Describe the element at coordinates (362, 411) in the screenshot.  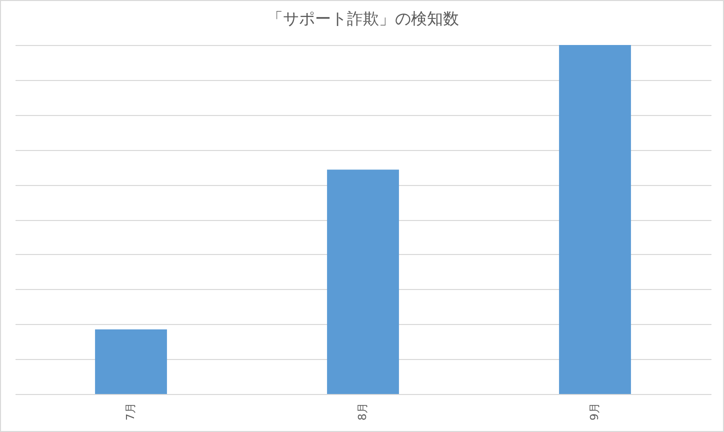
I see `x-tick-label: 8月` at that location.